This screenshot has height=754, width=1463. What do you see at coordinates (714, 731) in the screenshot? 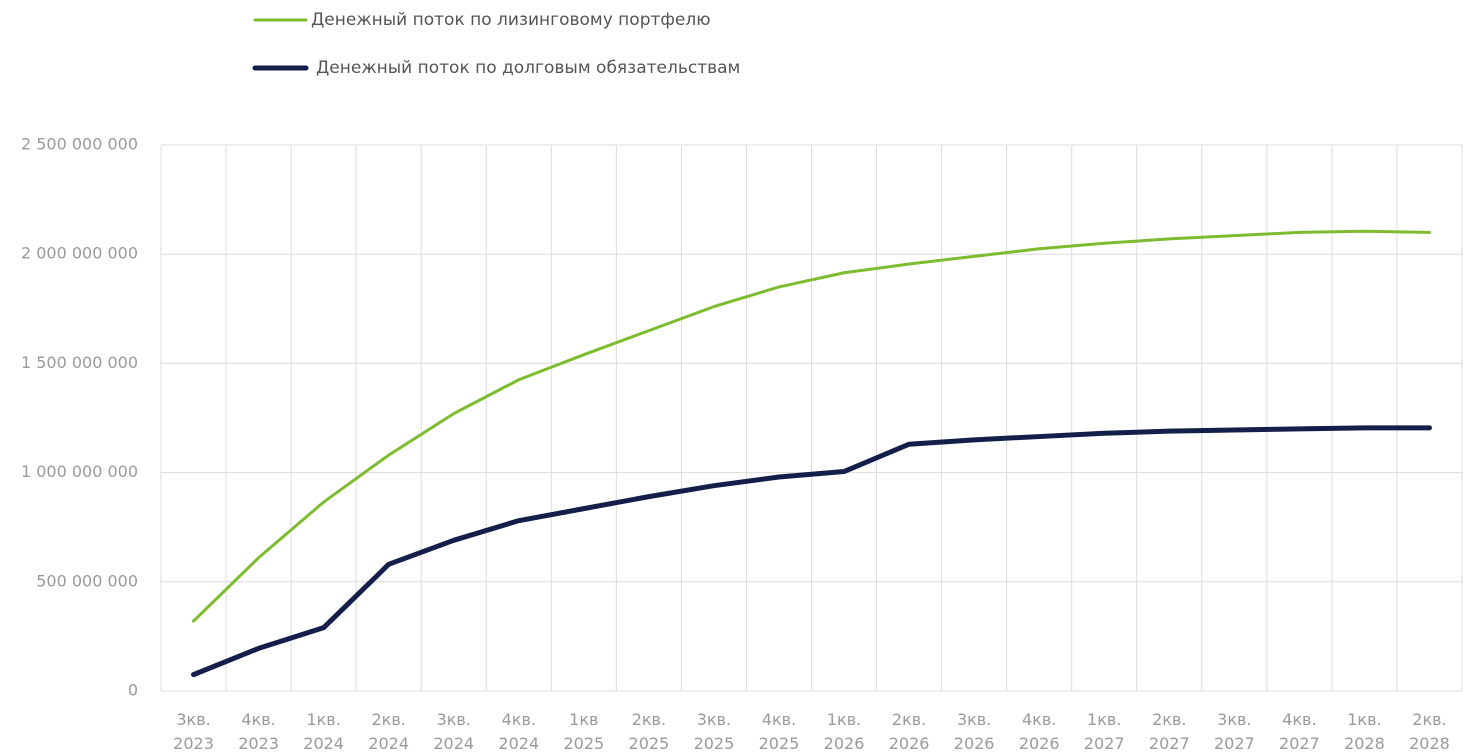
I see `x-tick-label: 3кв. 2025` at bounding box center [714, 731].